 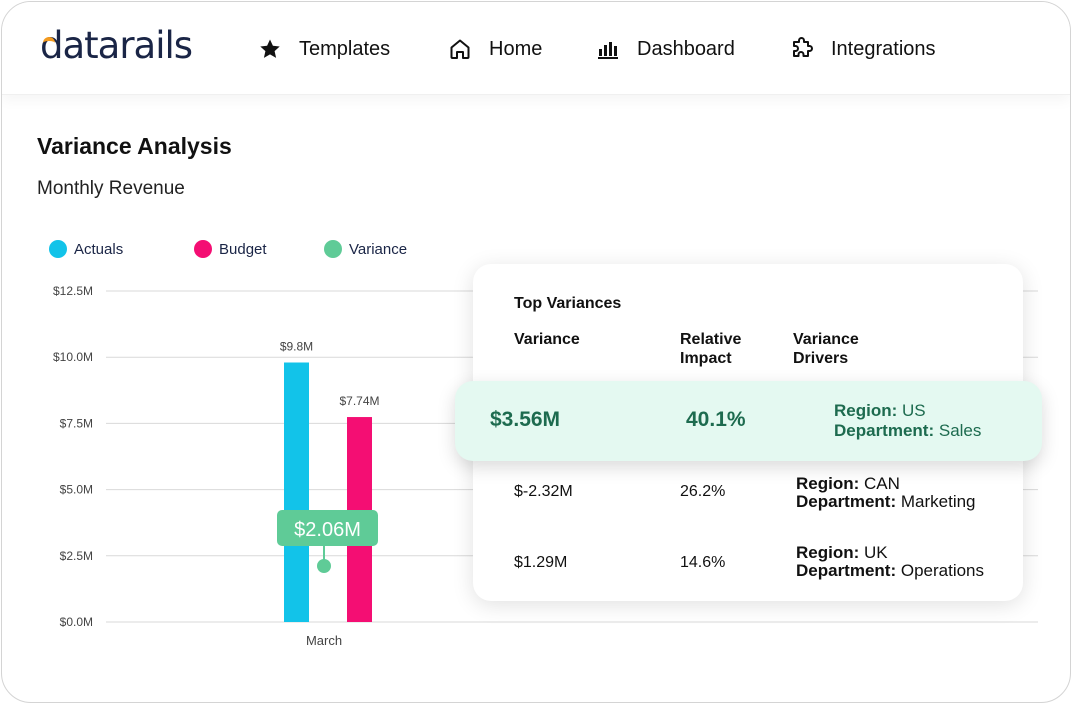 I want to click on legend-variance: Variance, so click(x=365, y=249).